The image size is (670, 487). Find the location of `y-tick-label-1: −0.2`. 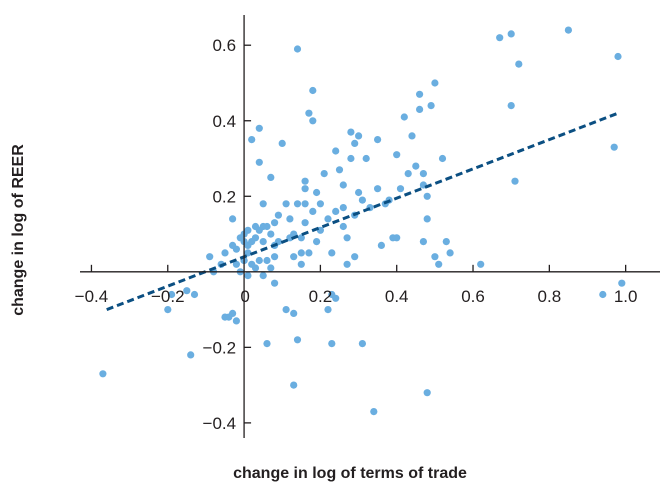

y-tick-label-1: −0.2 is located at coordinates (220, 347).